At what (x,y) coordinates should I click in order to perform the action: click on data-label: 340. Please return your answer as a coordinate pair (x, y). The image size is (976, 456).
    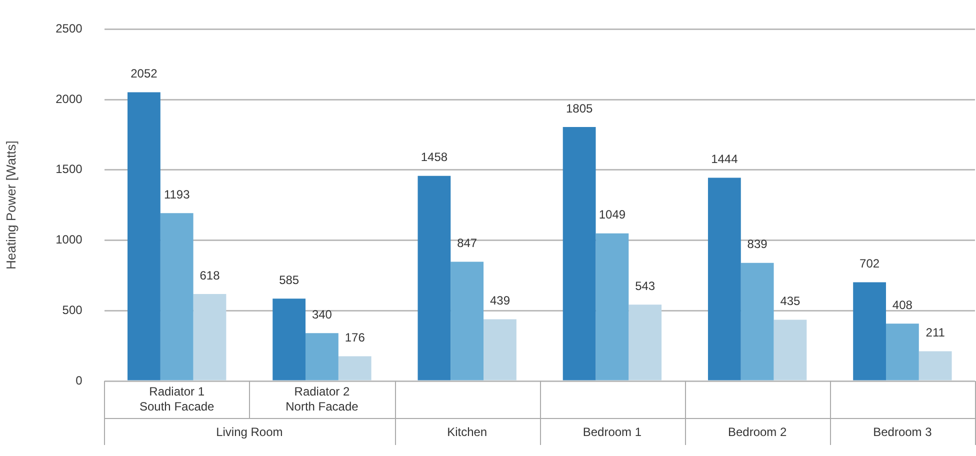
    Looking at the image, I should click on (322, 314).